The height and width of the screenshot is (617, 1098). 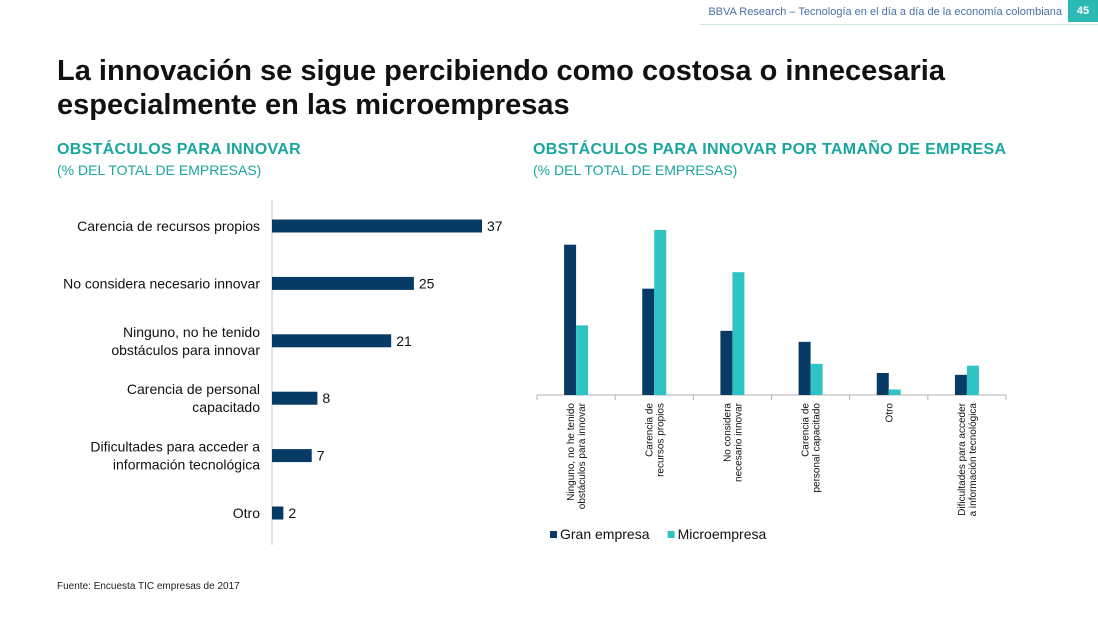 I want to click on left-bar-value-5: 2, so click(x=292, y=513).